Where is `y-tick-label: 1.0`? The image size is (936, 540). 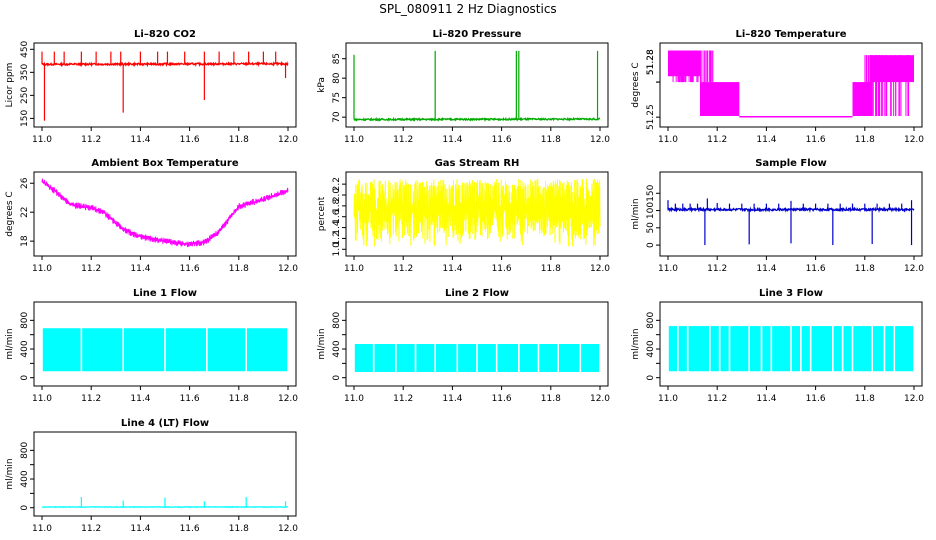
y-tick-label: 1.0 is located at coordinates (337, 249).